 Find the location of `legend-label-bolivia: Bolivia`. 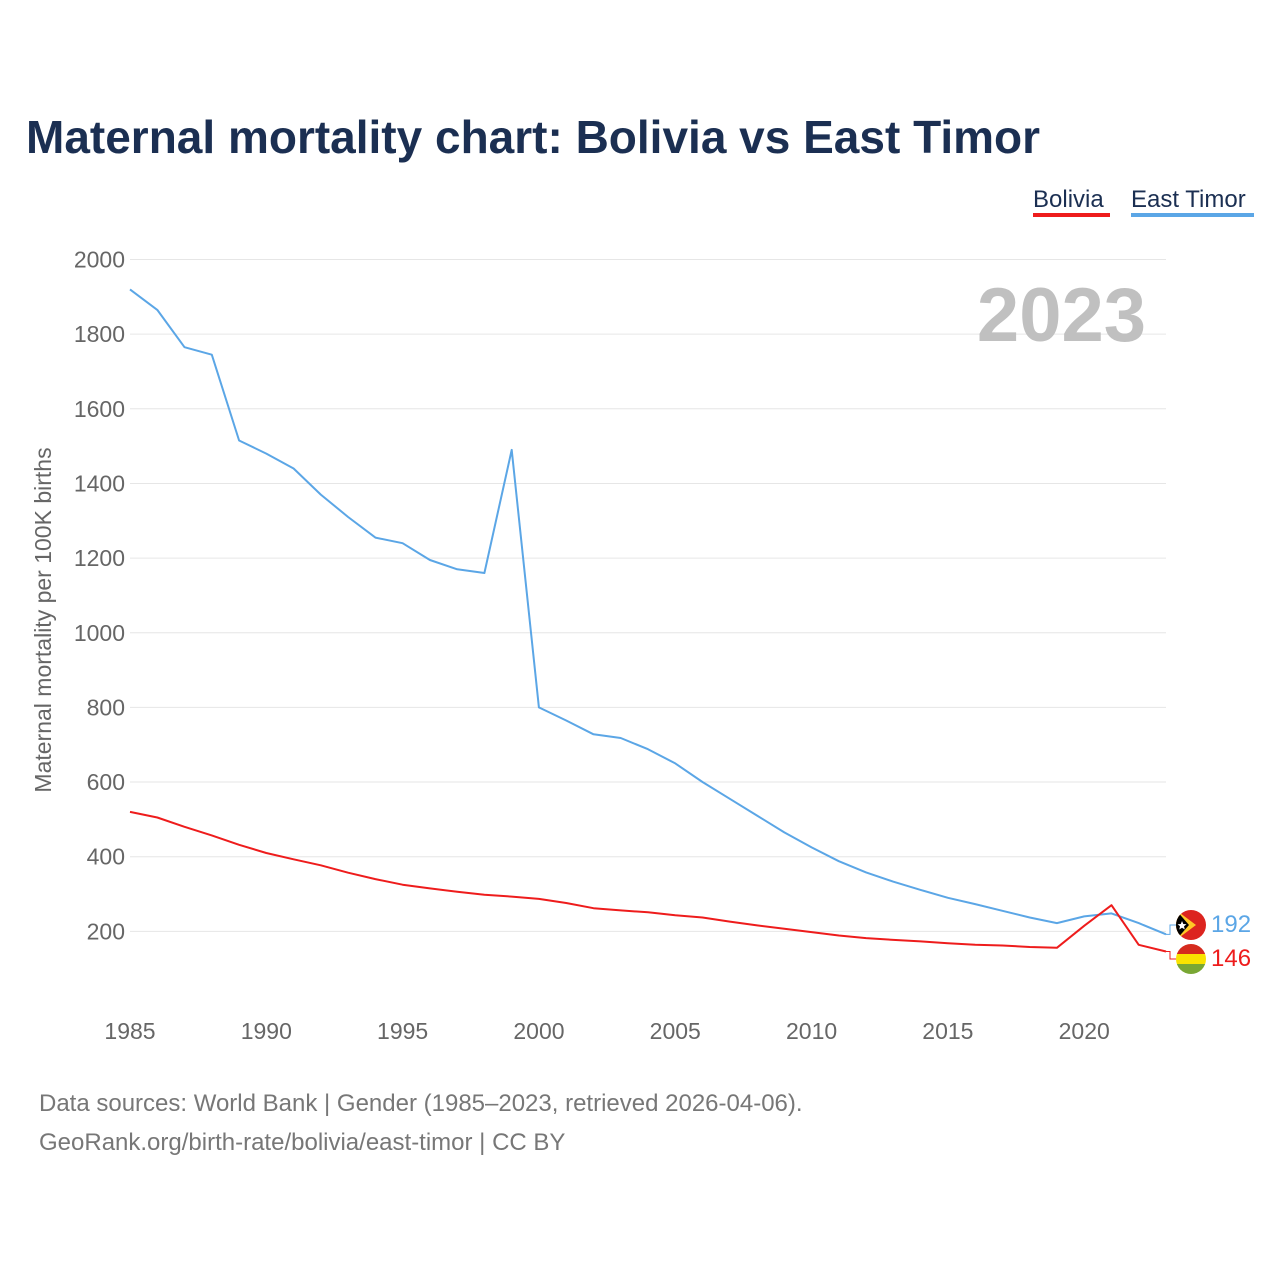

legend-label-bolivia: Bolivia is located at coordinates (1068, 199).